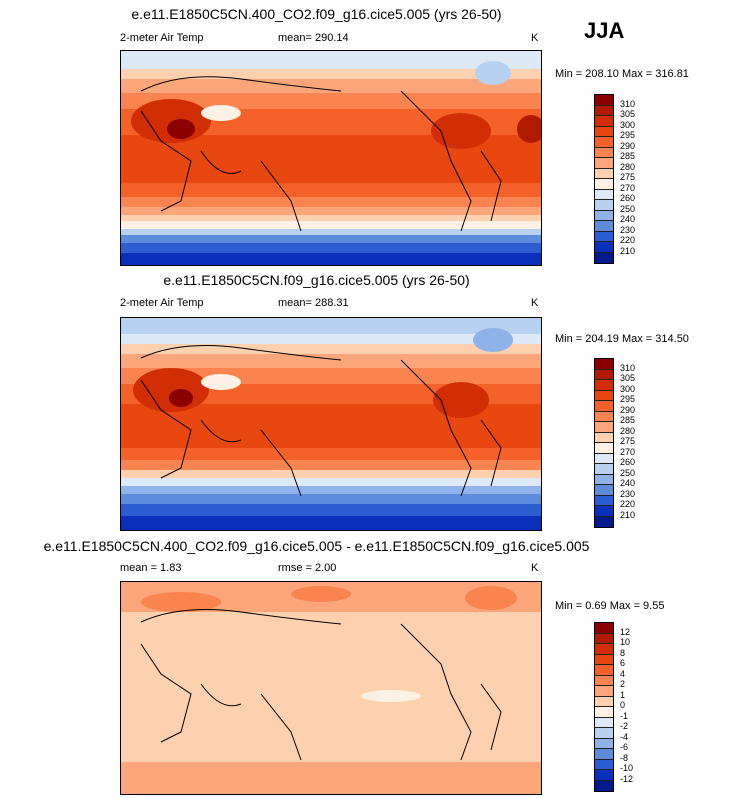 Image resolution: width=733 pixels, height=798 pixels. I want to click on panel3-minmax-label: Min = 0.69 Max = 9.55, so click(610, 606).